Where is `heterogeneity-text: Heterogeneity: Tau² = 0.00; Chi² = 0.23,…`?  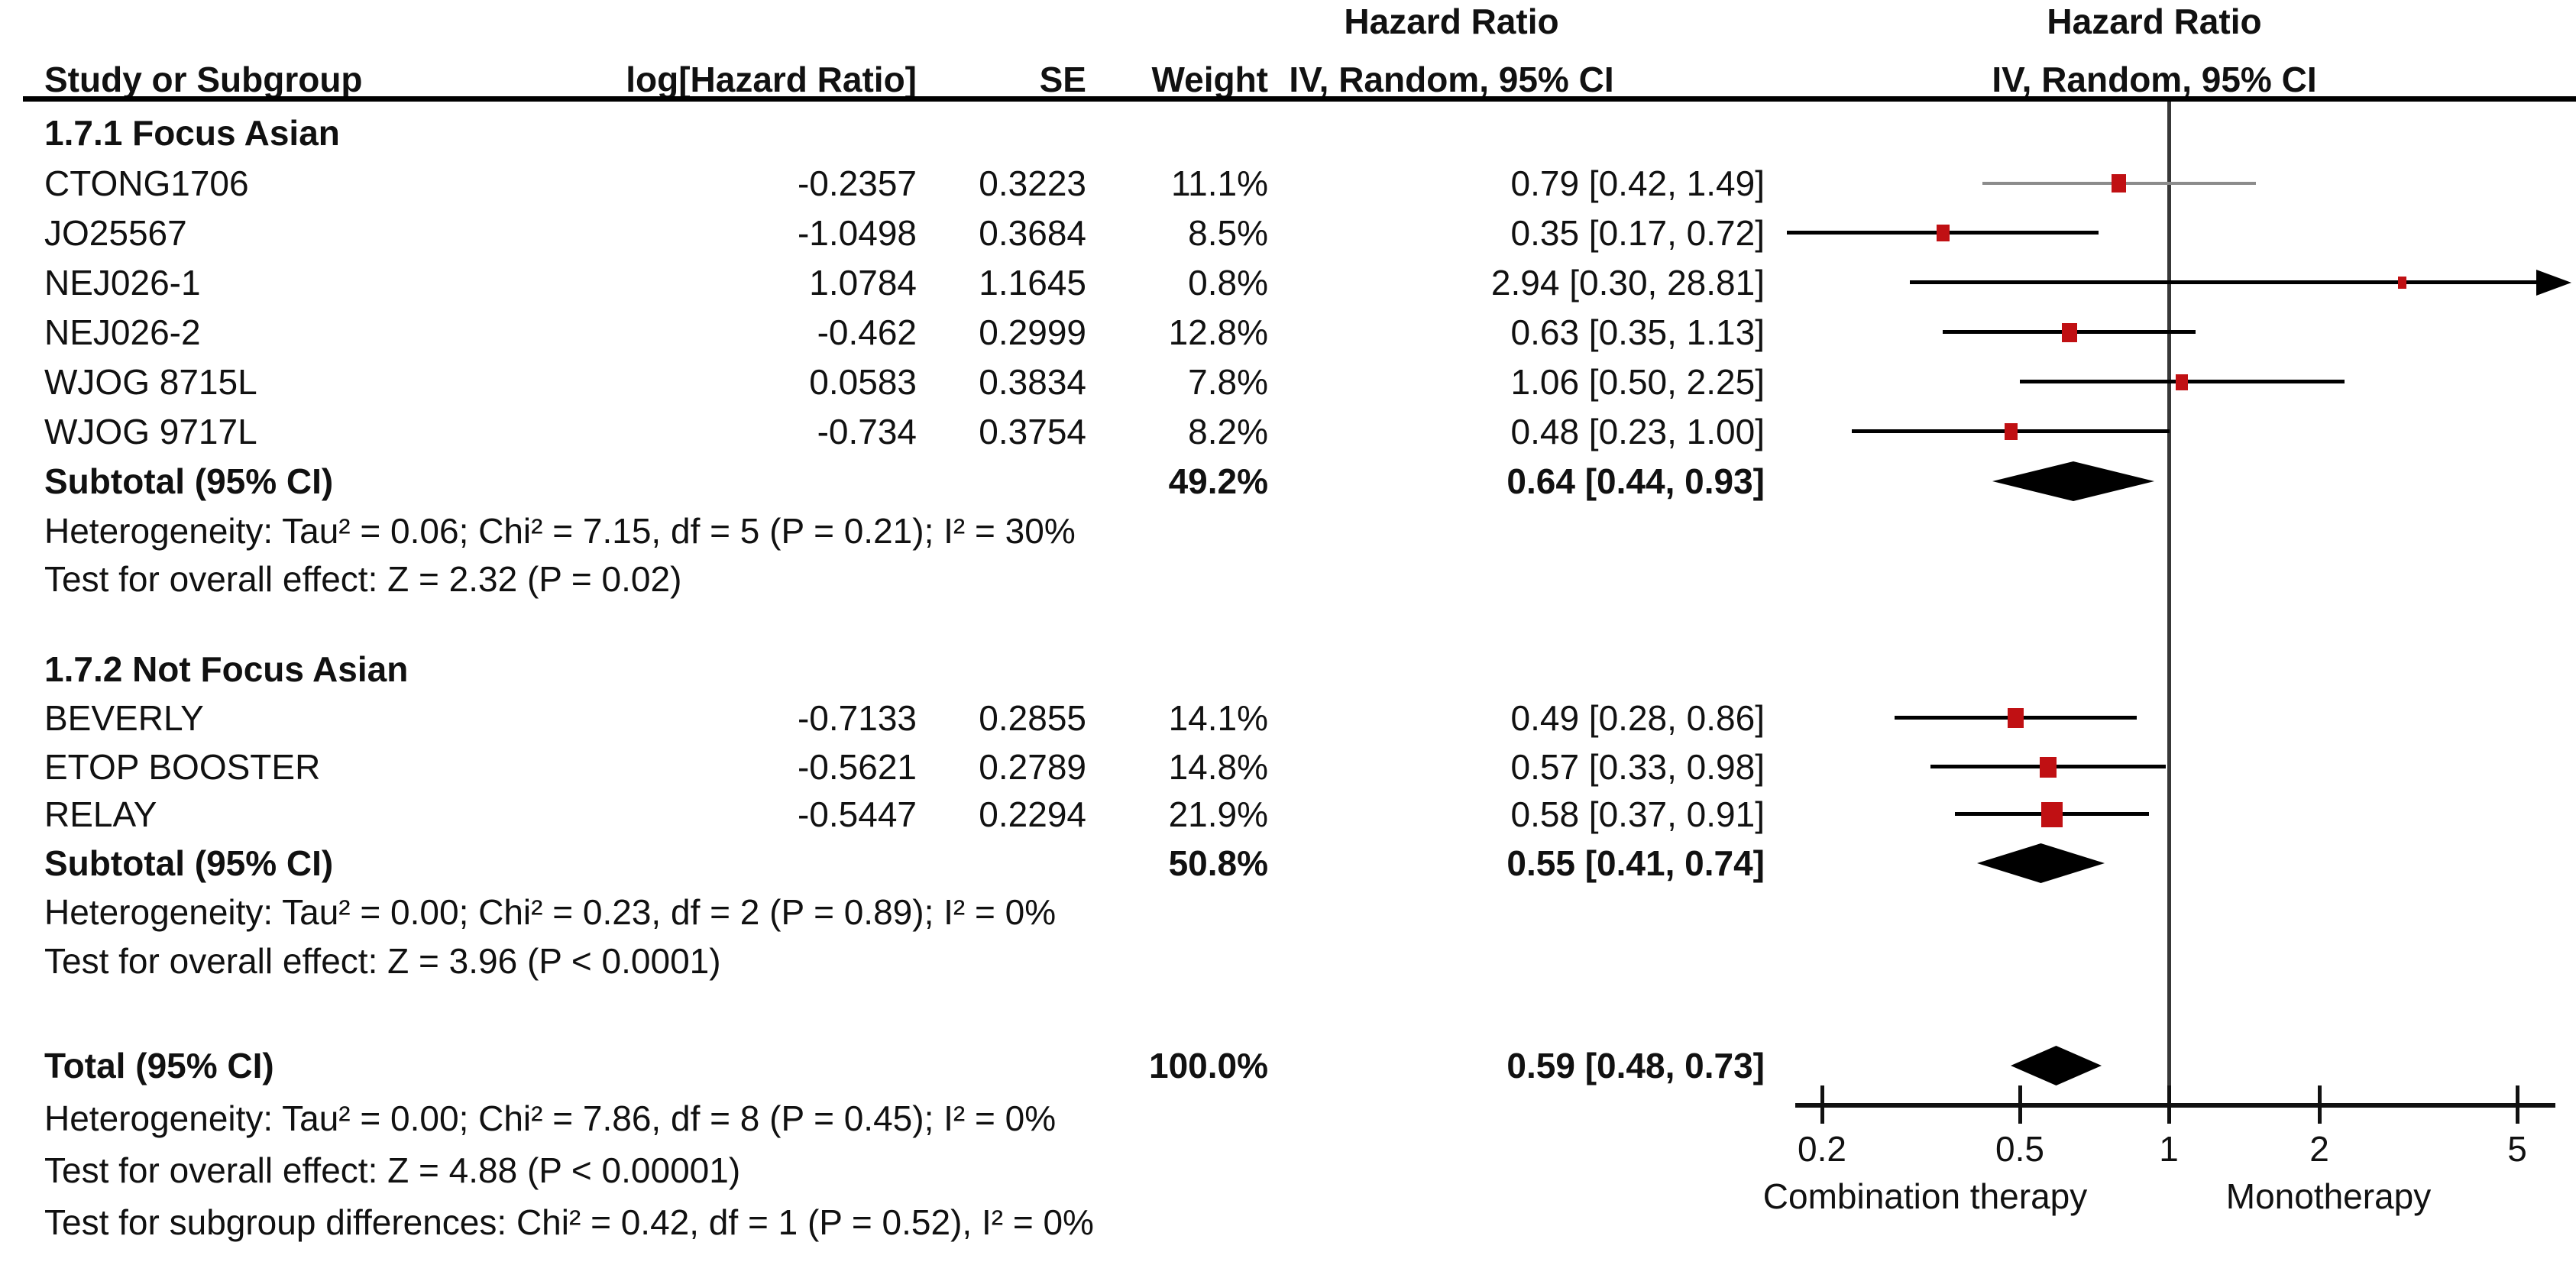
heterogeneity-text: Heterogeneity: Tau² = 0.00; Chi² = 0.23,… is located at coordinates (550, 912).